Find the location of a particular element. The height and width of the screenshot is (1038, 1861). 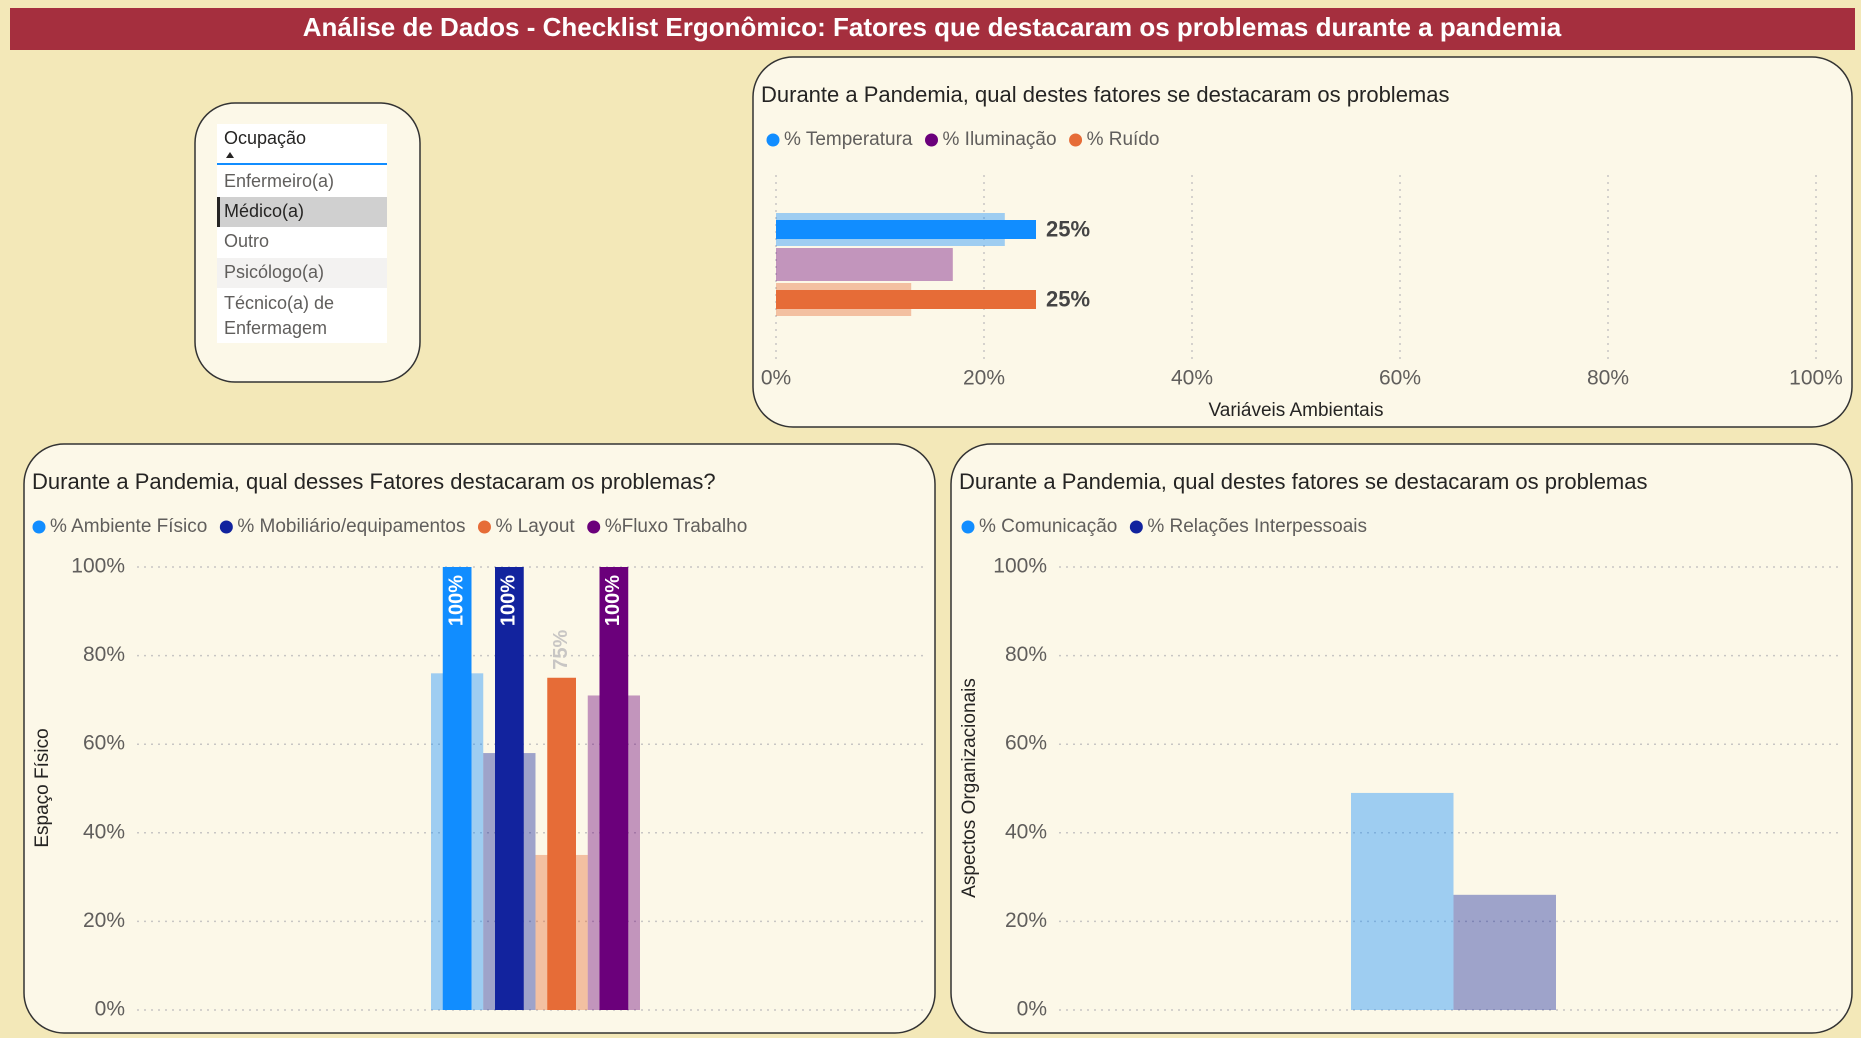

legend-label: % Mobiliário/equipamentos is located at coordinates (351, 526).